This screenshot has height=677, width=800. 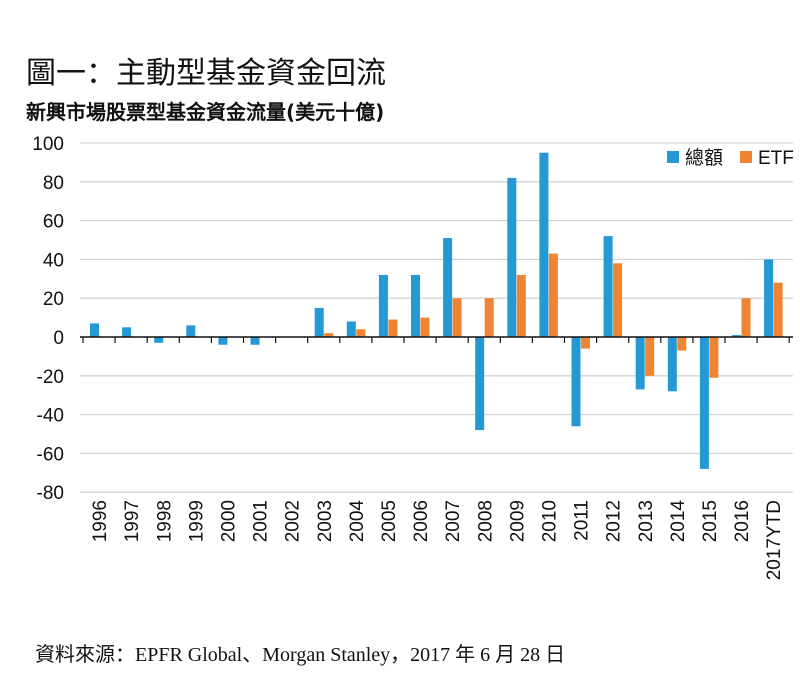 What do you see at coordinates (618, 300) in the screenshot?
I see `bar-etf-2012` at bounding box center [618, 300].